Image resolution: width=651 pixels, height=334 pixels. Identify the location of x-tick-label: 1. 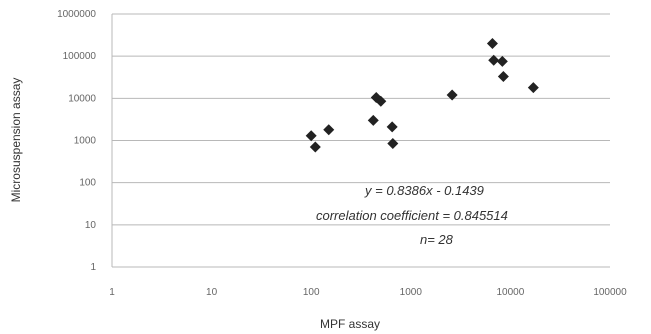
(112, 292).